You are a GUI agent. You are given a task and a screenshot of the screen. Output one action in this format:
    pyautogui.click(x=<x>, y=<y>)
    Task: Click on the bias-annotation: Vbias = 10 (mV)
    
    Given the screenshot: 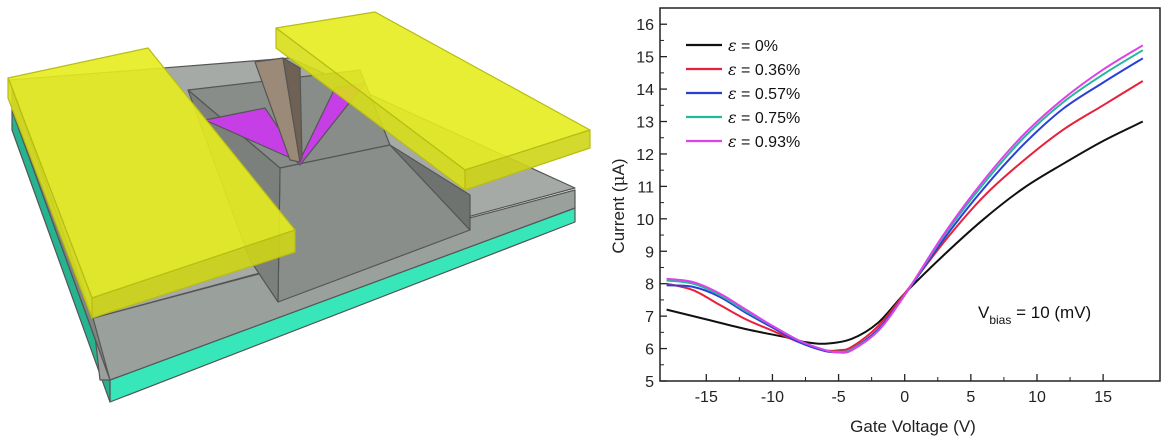 What is the action you would take?
    pyautogui.click(x=1034, y=315)
    